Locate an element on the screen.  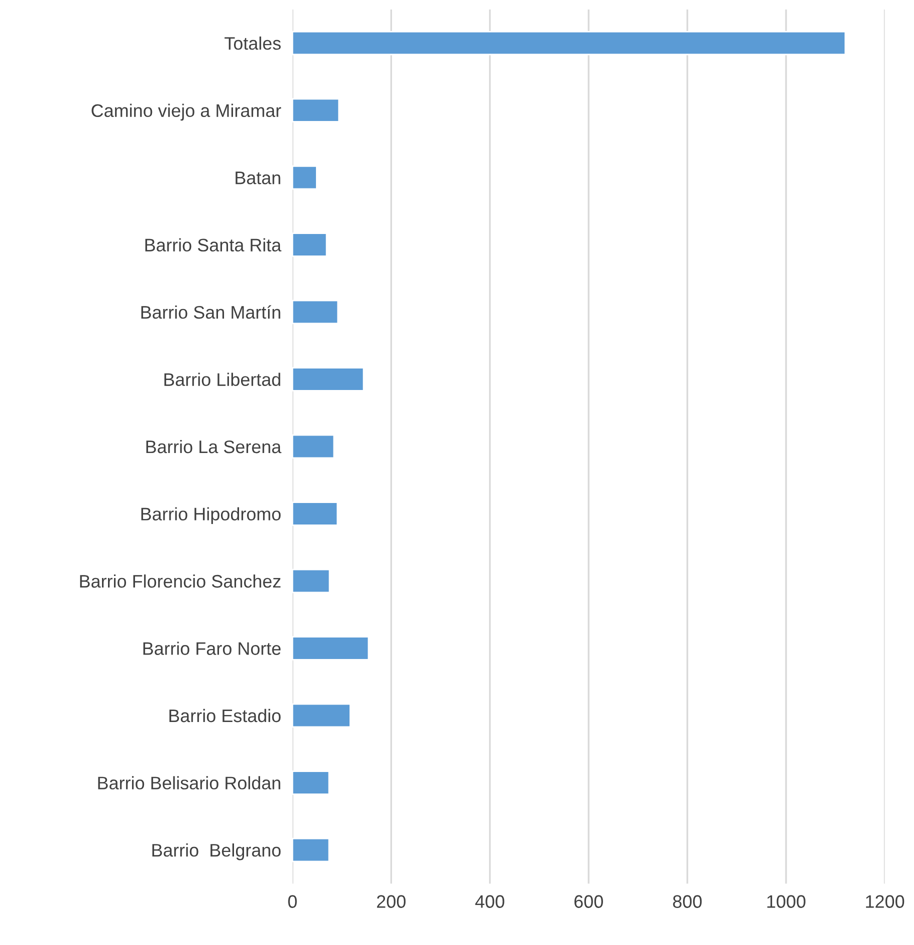
y-tick-label: Barrio Estadio is located at coordinates (225, 715).